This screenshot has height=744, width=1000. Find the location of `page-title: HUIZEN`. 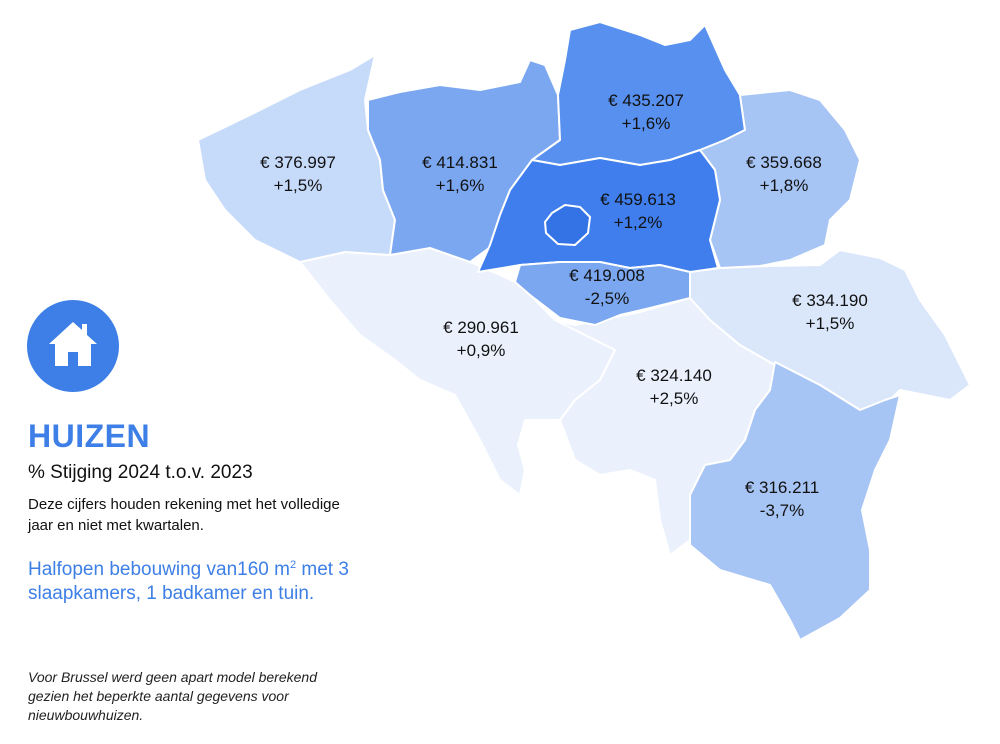

page-title: HUIZEN is located at coordinates (89, 436).